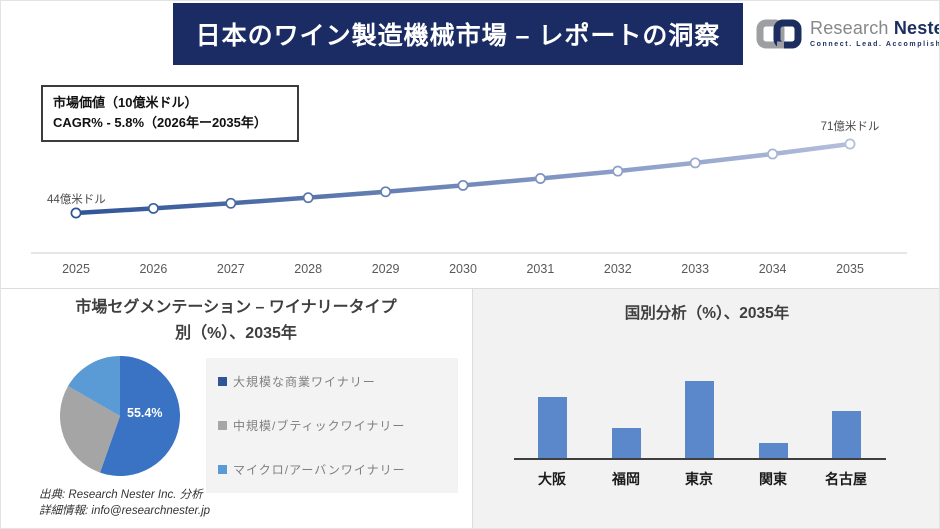 The image size is (940, 529). I want to click on end-value-label: 71億米ドル, so click(850, 126).